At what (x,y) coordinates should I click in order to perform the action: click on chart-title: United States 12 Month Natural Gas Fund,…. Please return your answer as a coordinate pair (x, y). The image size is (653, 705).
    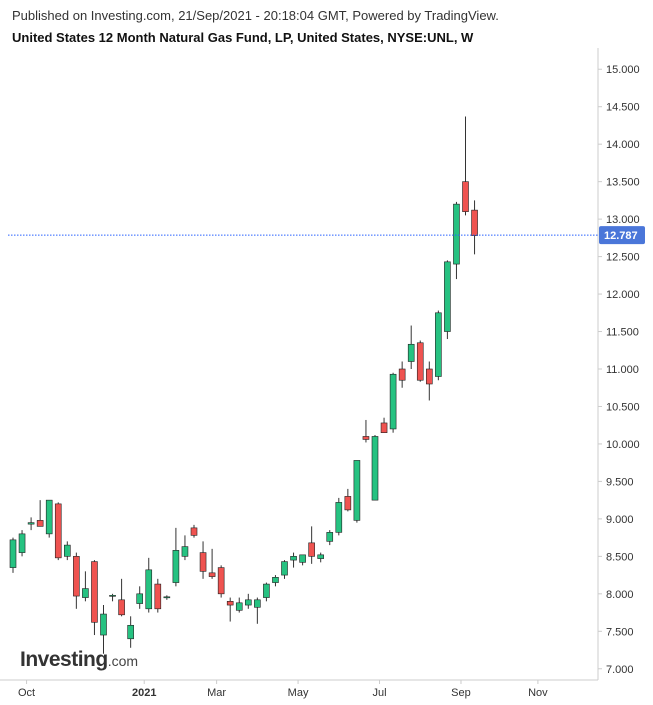
    Looking at the image, I should click on (243, 37).